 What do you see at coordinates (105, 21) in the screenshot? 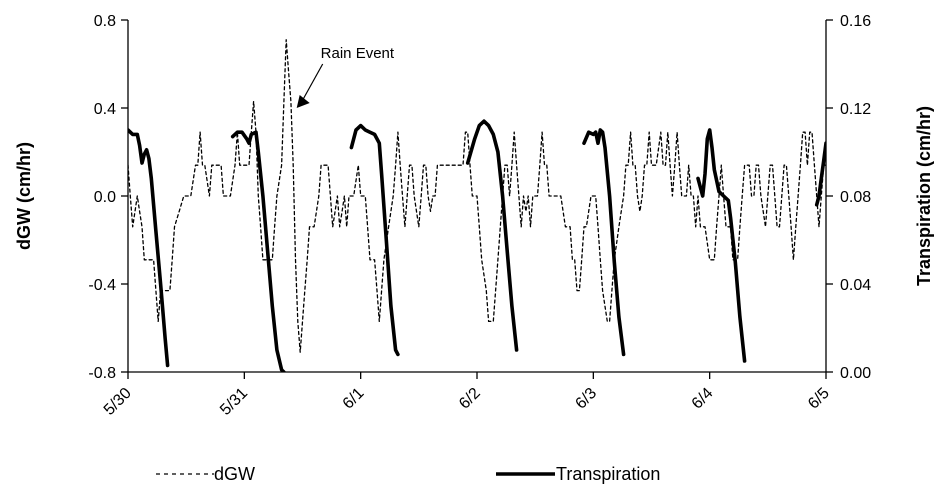
I see `y-left-tick-label: 0.8` at bounding box center [105, 21].